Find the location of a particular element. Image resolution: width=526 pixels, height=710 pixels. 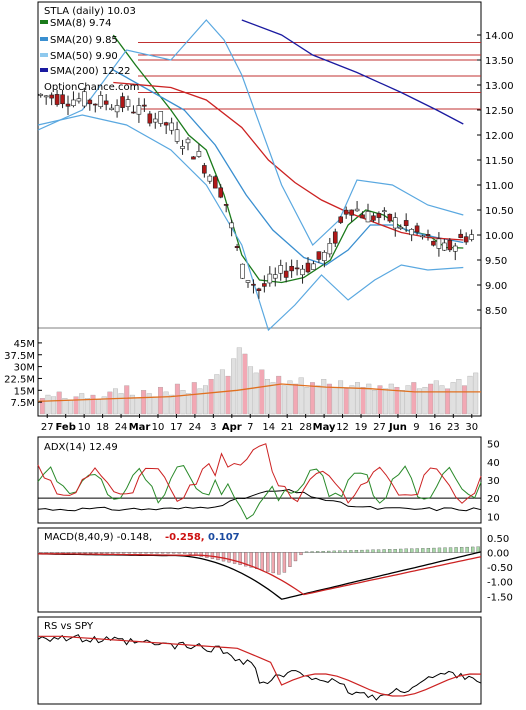

xtick-label: Feb is located at coordinates (66, 427).